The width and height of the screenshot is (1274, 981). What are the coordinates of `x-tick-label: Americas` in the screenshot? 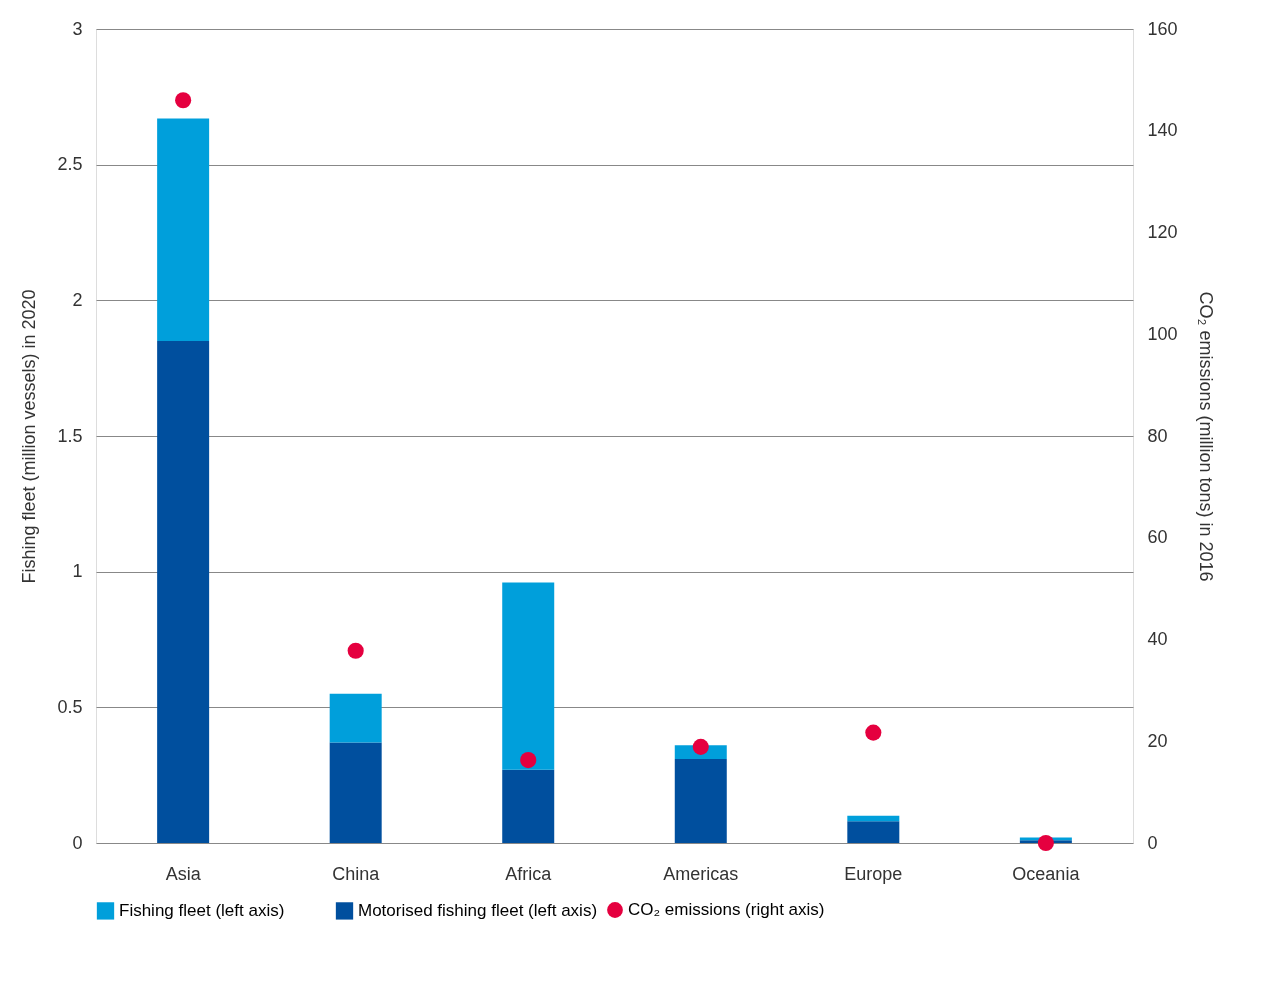 It's located at (701, 873).